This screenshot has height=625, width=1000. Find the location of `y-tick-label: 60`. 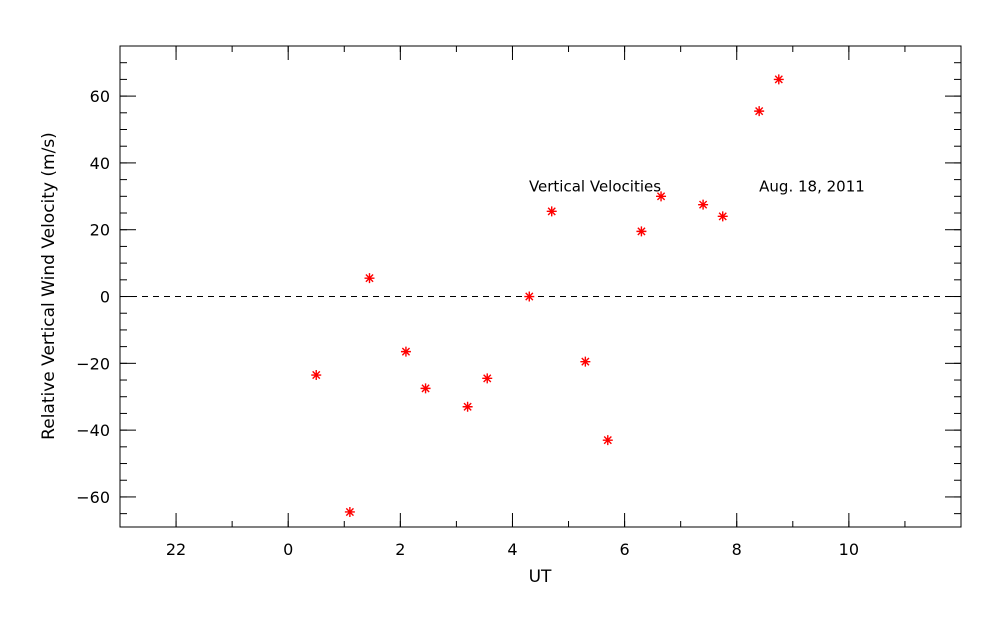

y-tick-label: 60 is located at coordinates (100, 96).